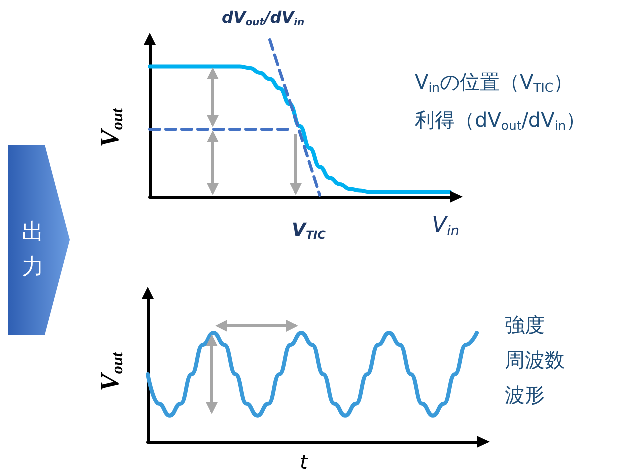 Image resolution: width=617 pixels, height=473 pixels. Describe the element at coordinates (33, 250) in the screenshot. I see `text: 出力` at that location.